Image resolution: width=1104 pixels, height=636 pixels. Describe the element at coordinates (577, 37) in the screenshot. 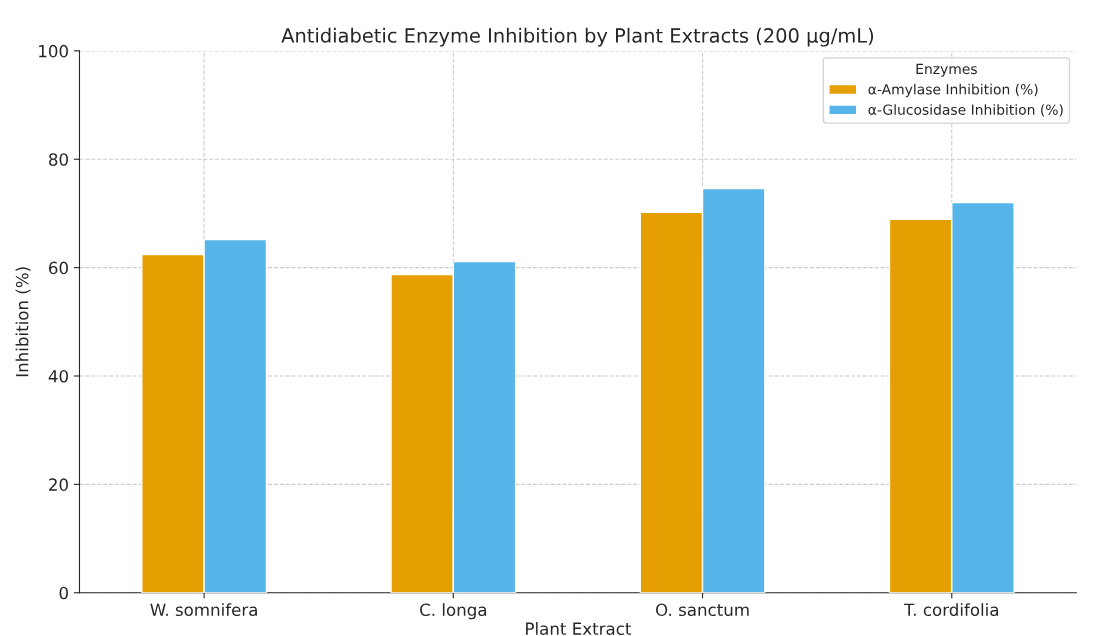

I see `chart-title: Antidiabetic Enzyme Inhibition by Plant Extracts (200 µg/mL)` at that location.